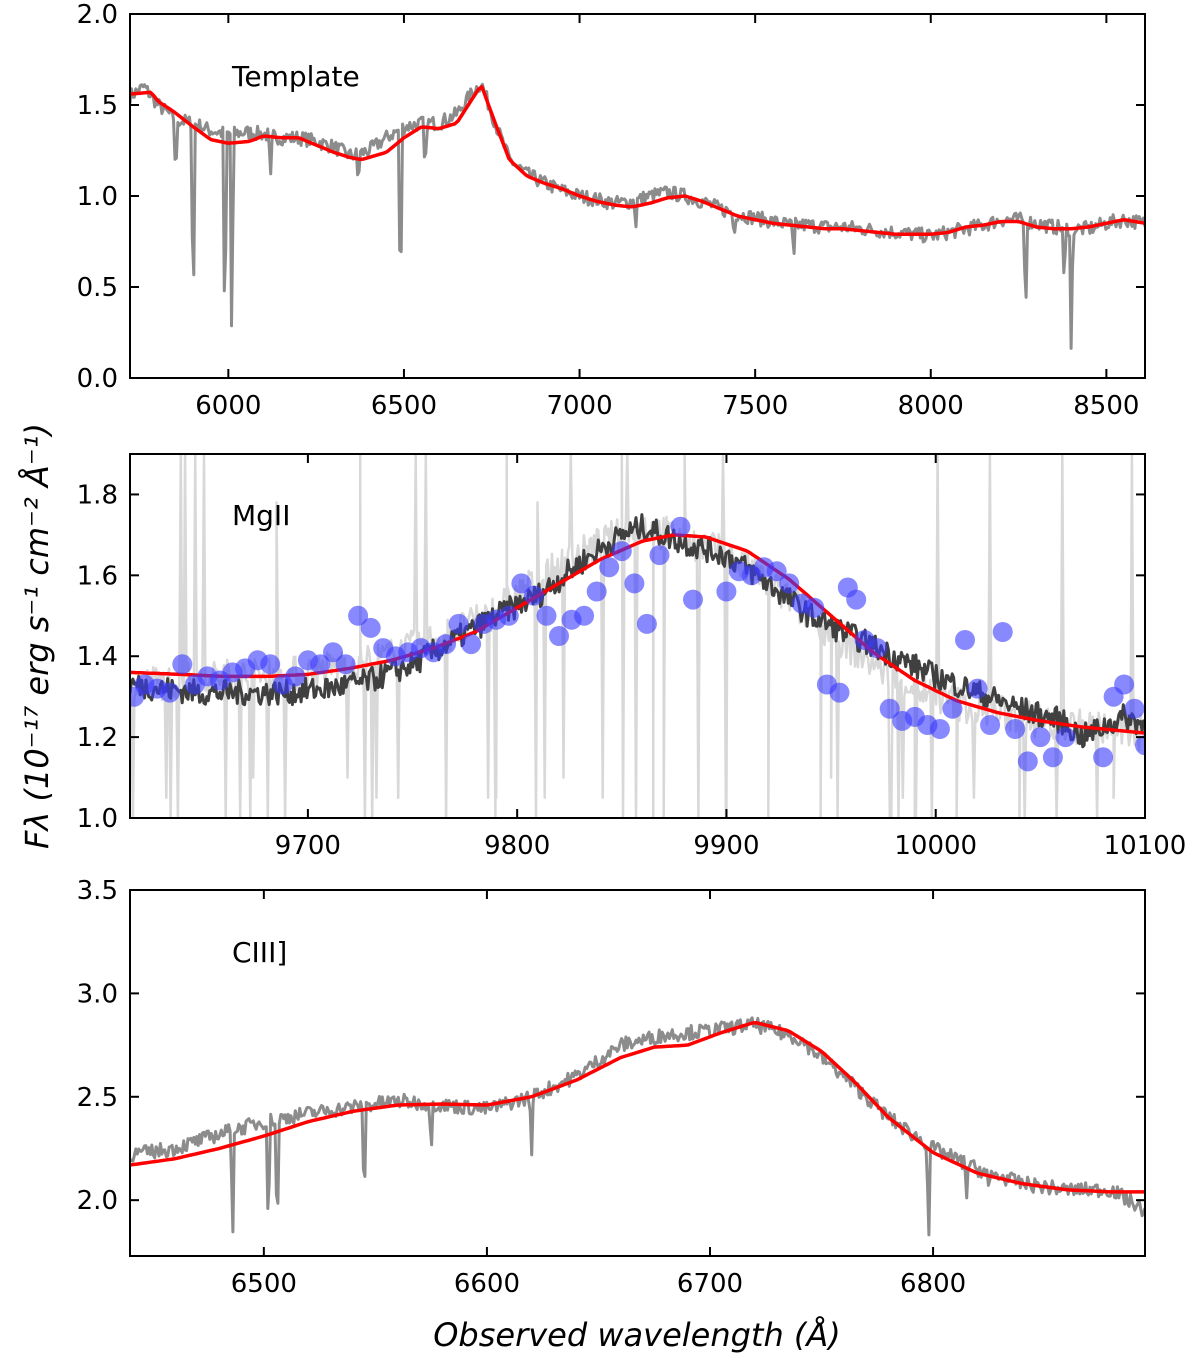 Image resolution: width=1200 pixels, height=1362 pixels. I want to click on mgii-x-tick-label: 10000, so click(935, 846).